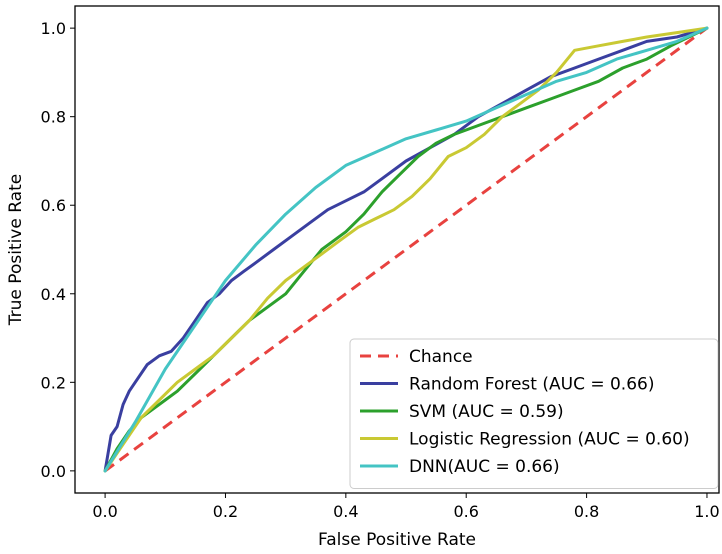 This screenshot has height=554, width=722. What do you see at coordinates (53, 471) in the screenshot?
I see `y-tick-label: 0.0` at bounding box center [53, 471].